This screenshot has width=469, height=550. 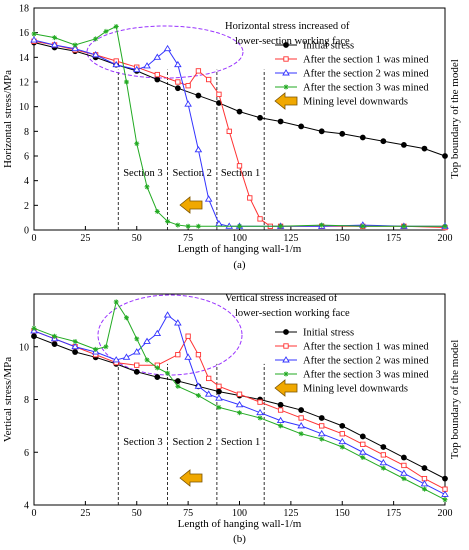 What do you see at coordinates (26, 400) in the screenshot?
I see `y-tick-label: 8` at bounding box center [26, 400].